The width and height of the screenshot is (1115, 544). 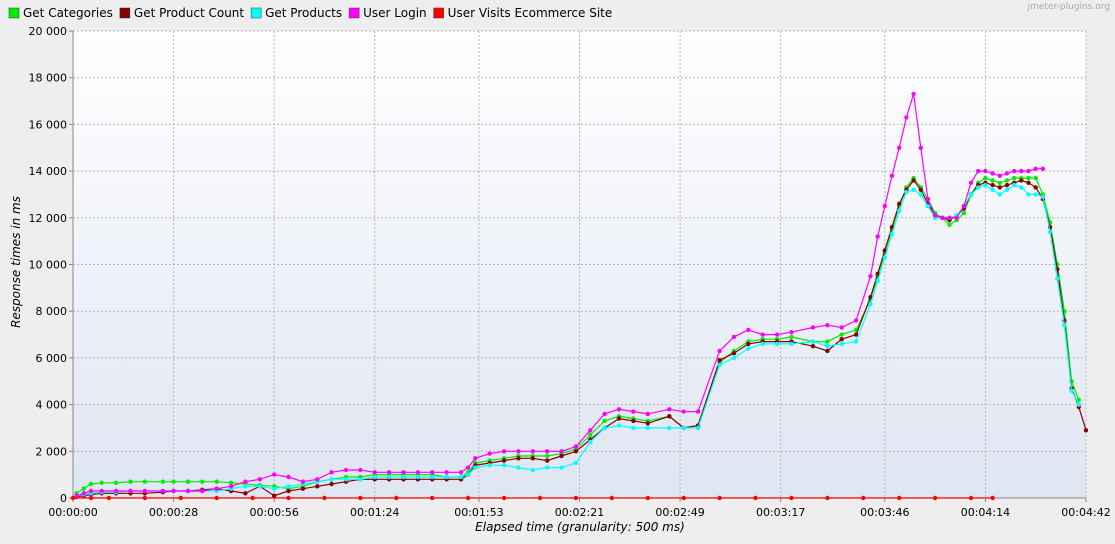 What do you see at coordinates (48, 265) in the screenshot?
I see `y-tick-label: 10 000` at bounding box center [48, 265].